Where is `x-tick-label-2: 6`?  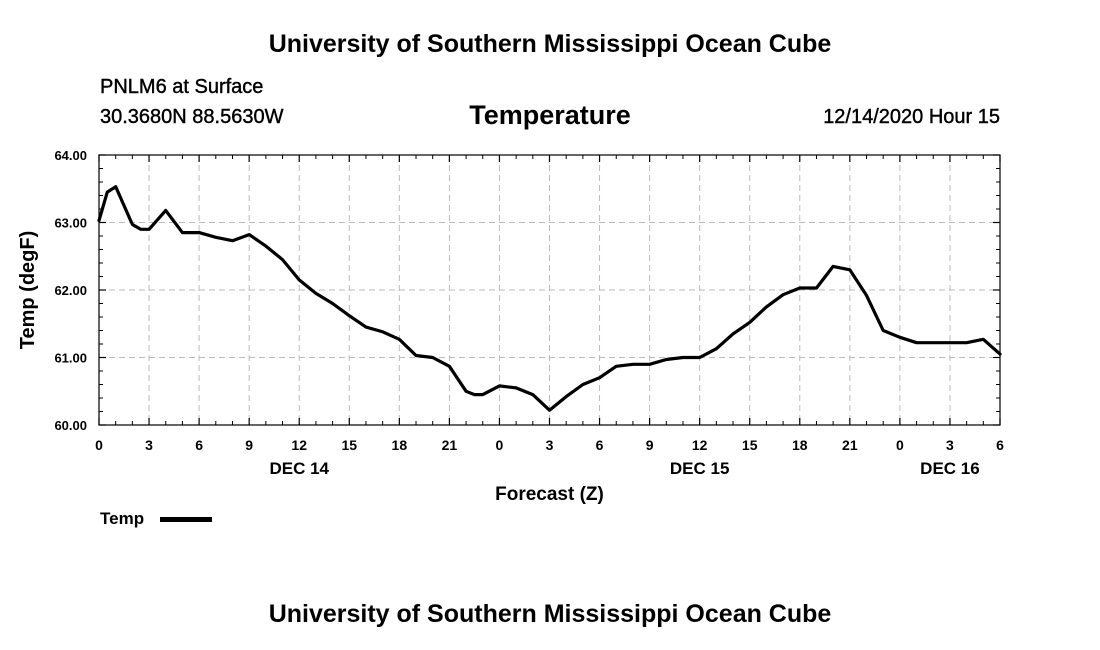 x-tick-label-2: 6 is located at coordinates (199, 445).